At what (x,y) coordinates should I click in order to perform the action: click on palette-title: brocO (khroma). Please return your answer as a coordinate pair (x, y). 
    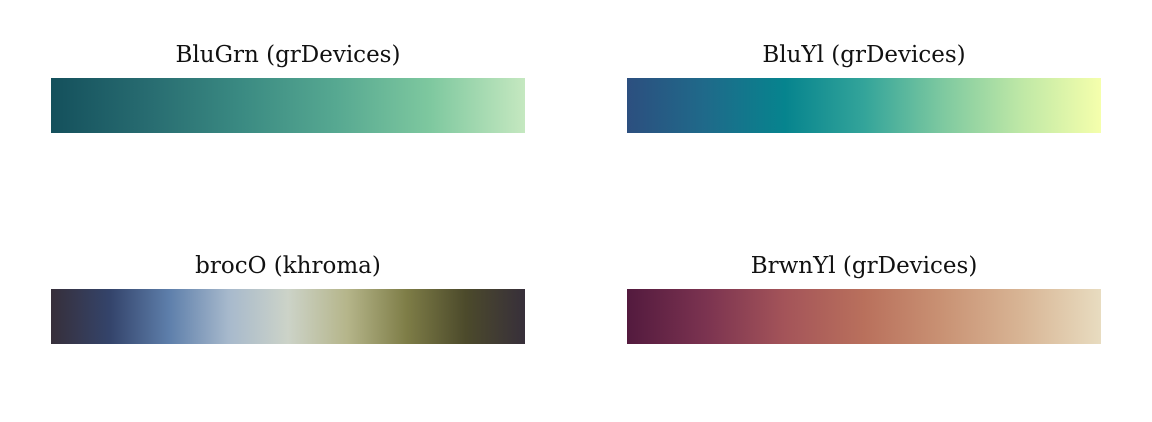
    Looking at the image, I should click on (288, 266).